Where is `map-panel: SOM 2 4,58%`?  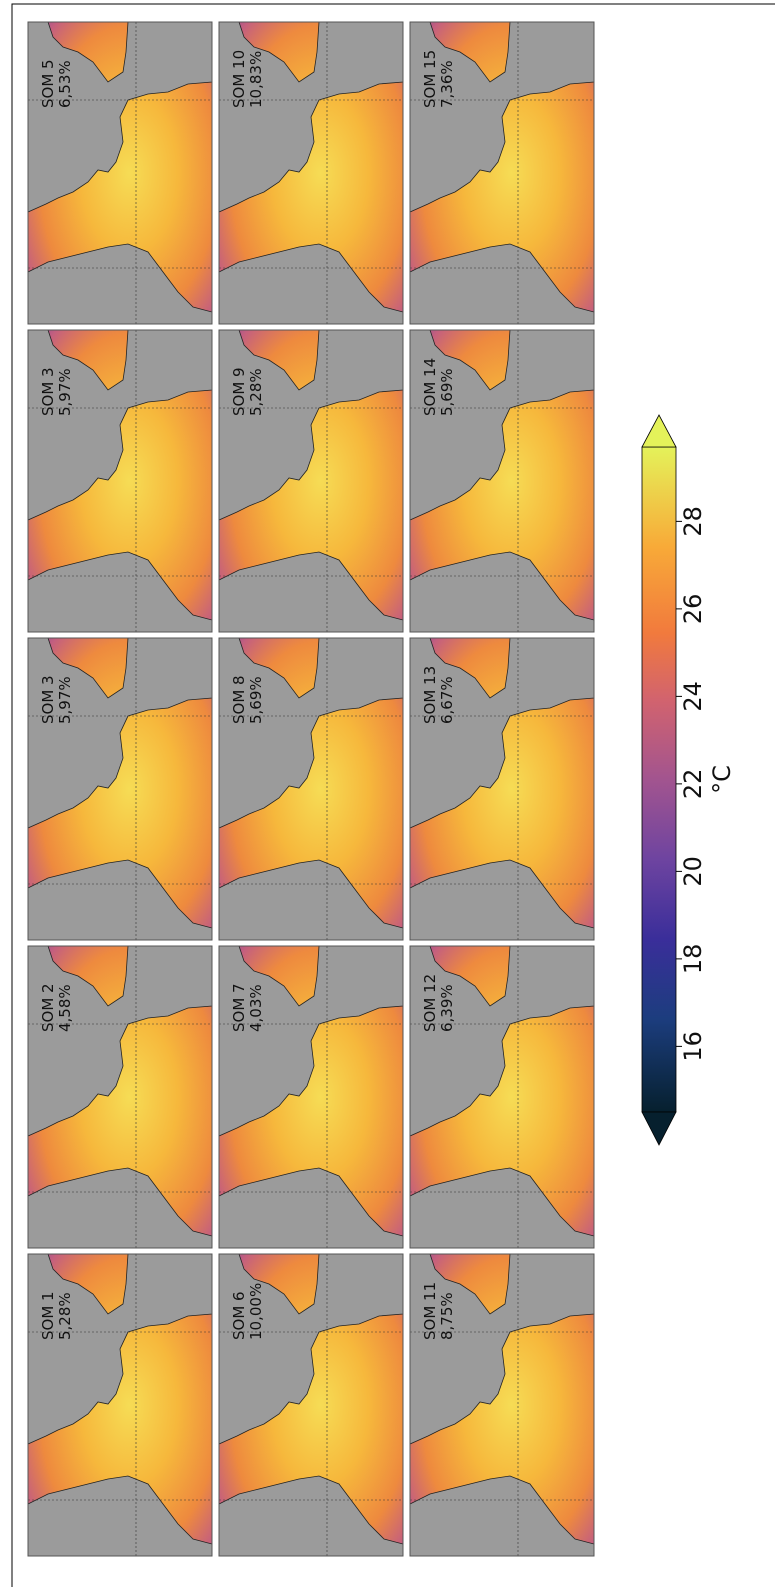
map-panel: SOM 2 4,58% is located at coordinates (120, 1097).